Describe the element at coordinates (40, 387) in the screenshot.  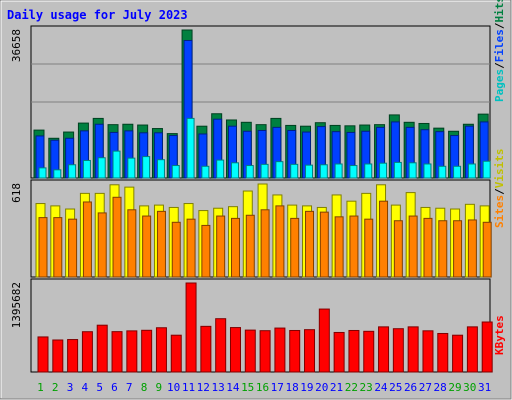
I see `day-label: 1` at that location.